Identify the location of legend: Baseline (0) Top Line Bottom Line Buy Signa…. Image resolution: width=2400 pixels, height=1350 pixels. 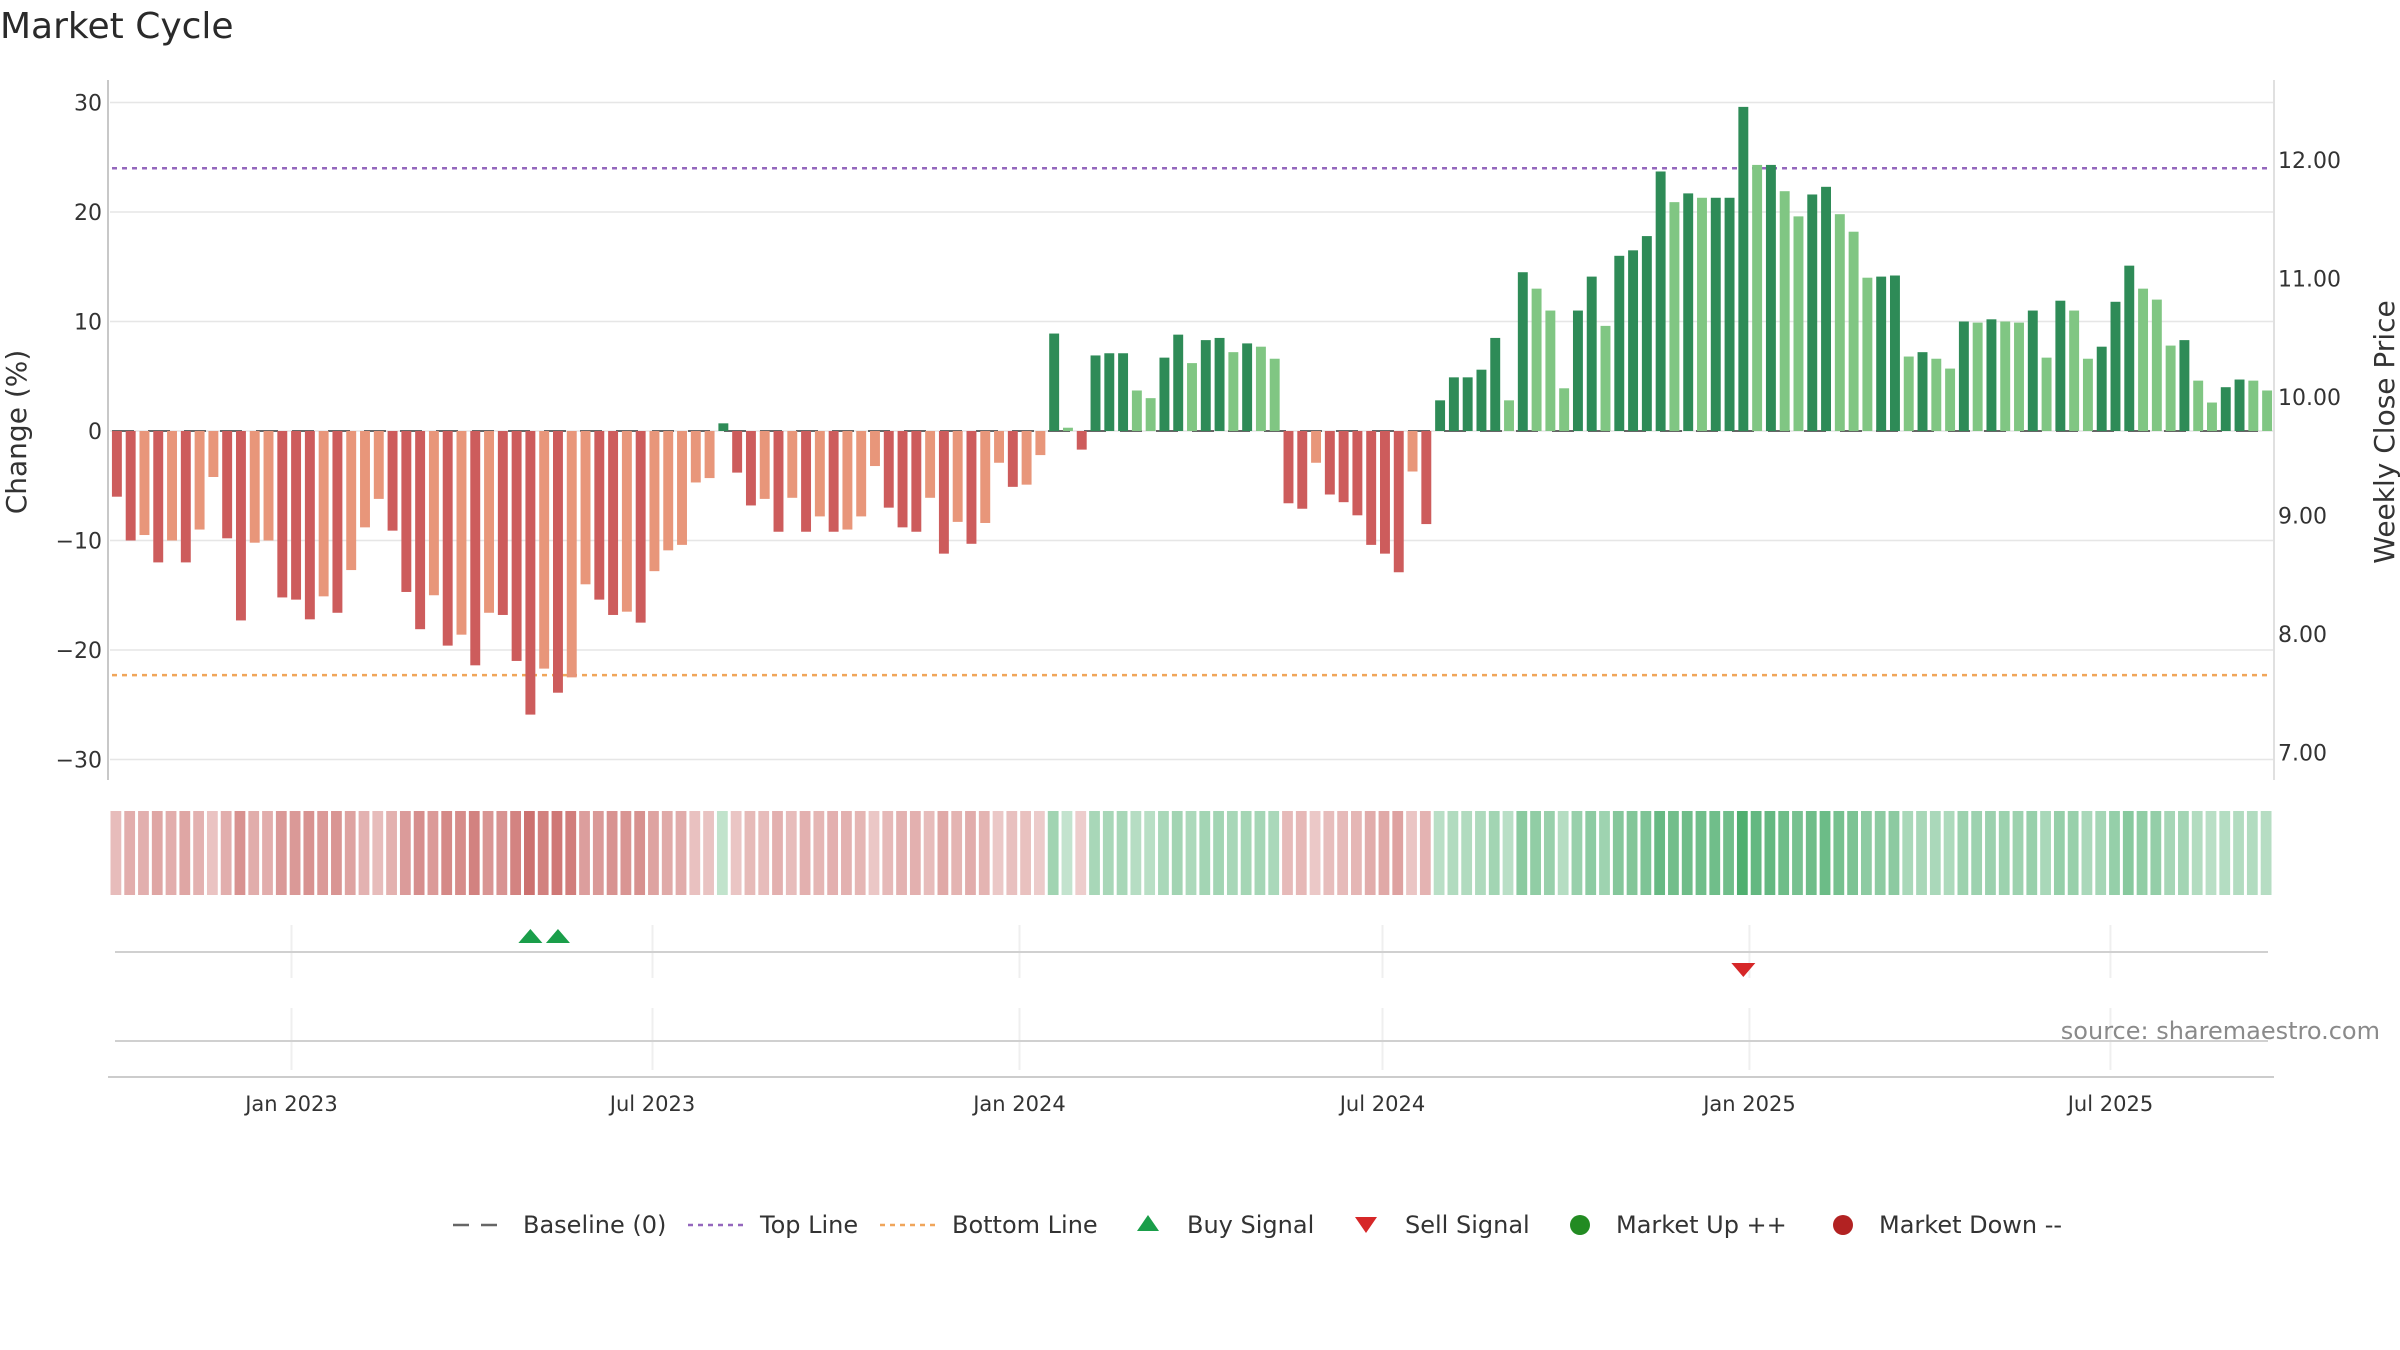
(1257, 1225).